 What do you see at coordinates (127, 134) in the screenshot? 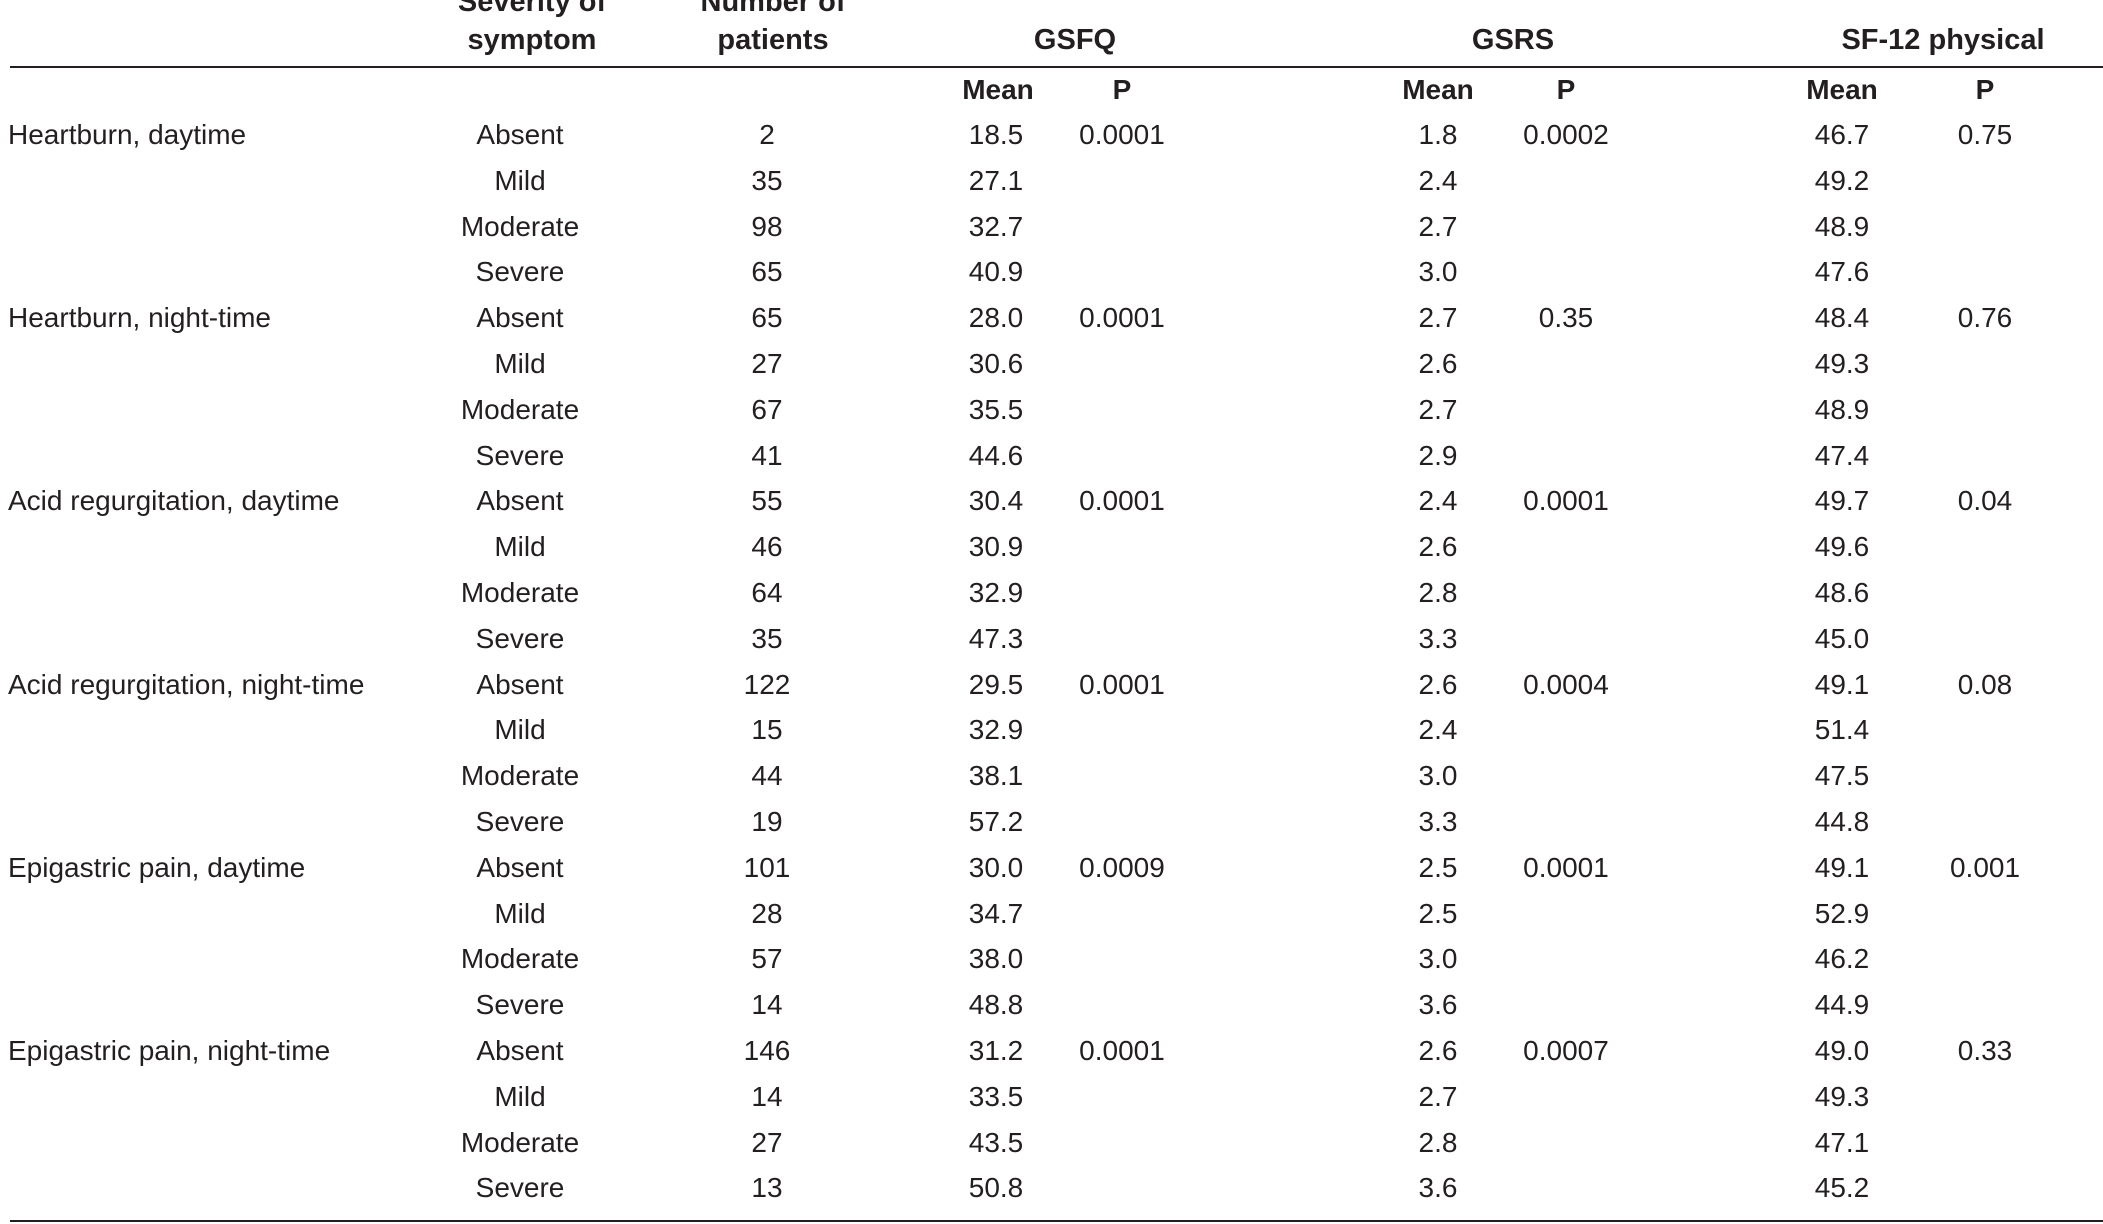
I see `cell-symptom: Heartburn, daytime` at bounding box center [127, 134].